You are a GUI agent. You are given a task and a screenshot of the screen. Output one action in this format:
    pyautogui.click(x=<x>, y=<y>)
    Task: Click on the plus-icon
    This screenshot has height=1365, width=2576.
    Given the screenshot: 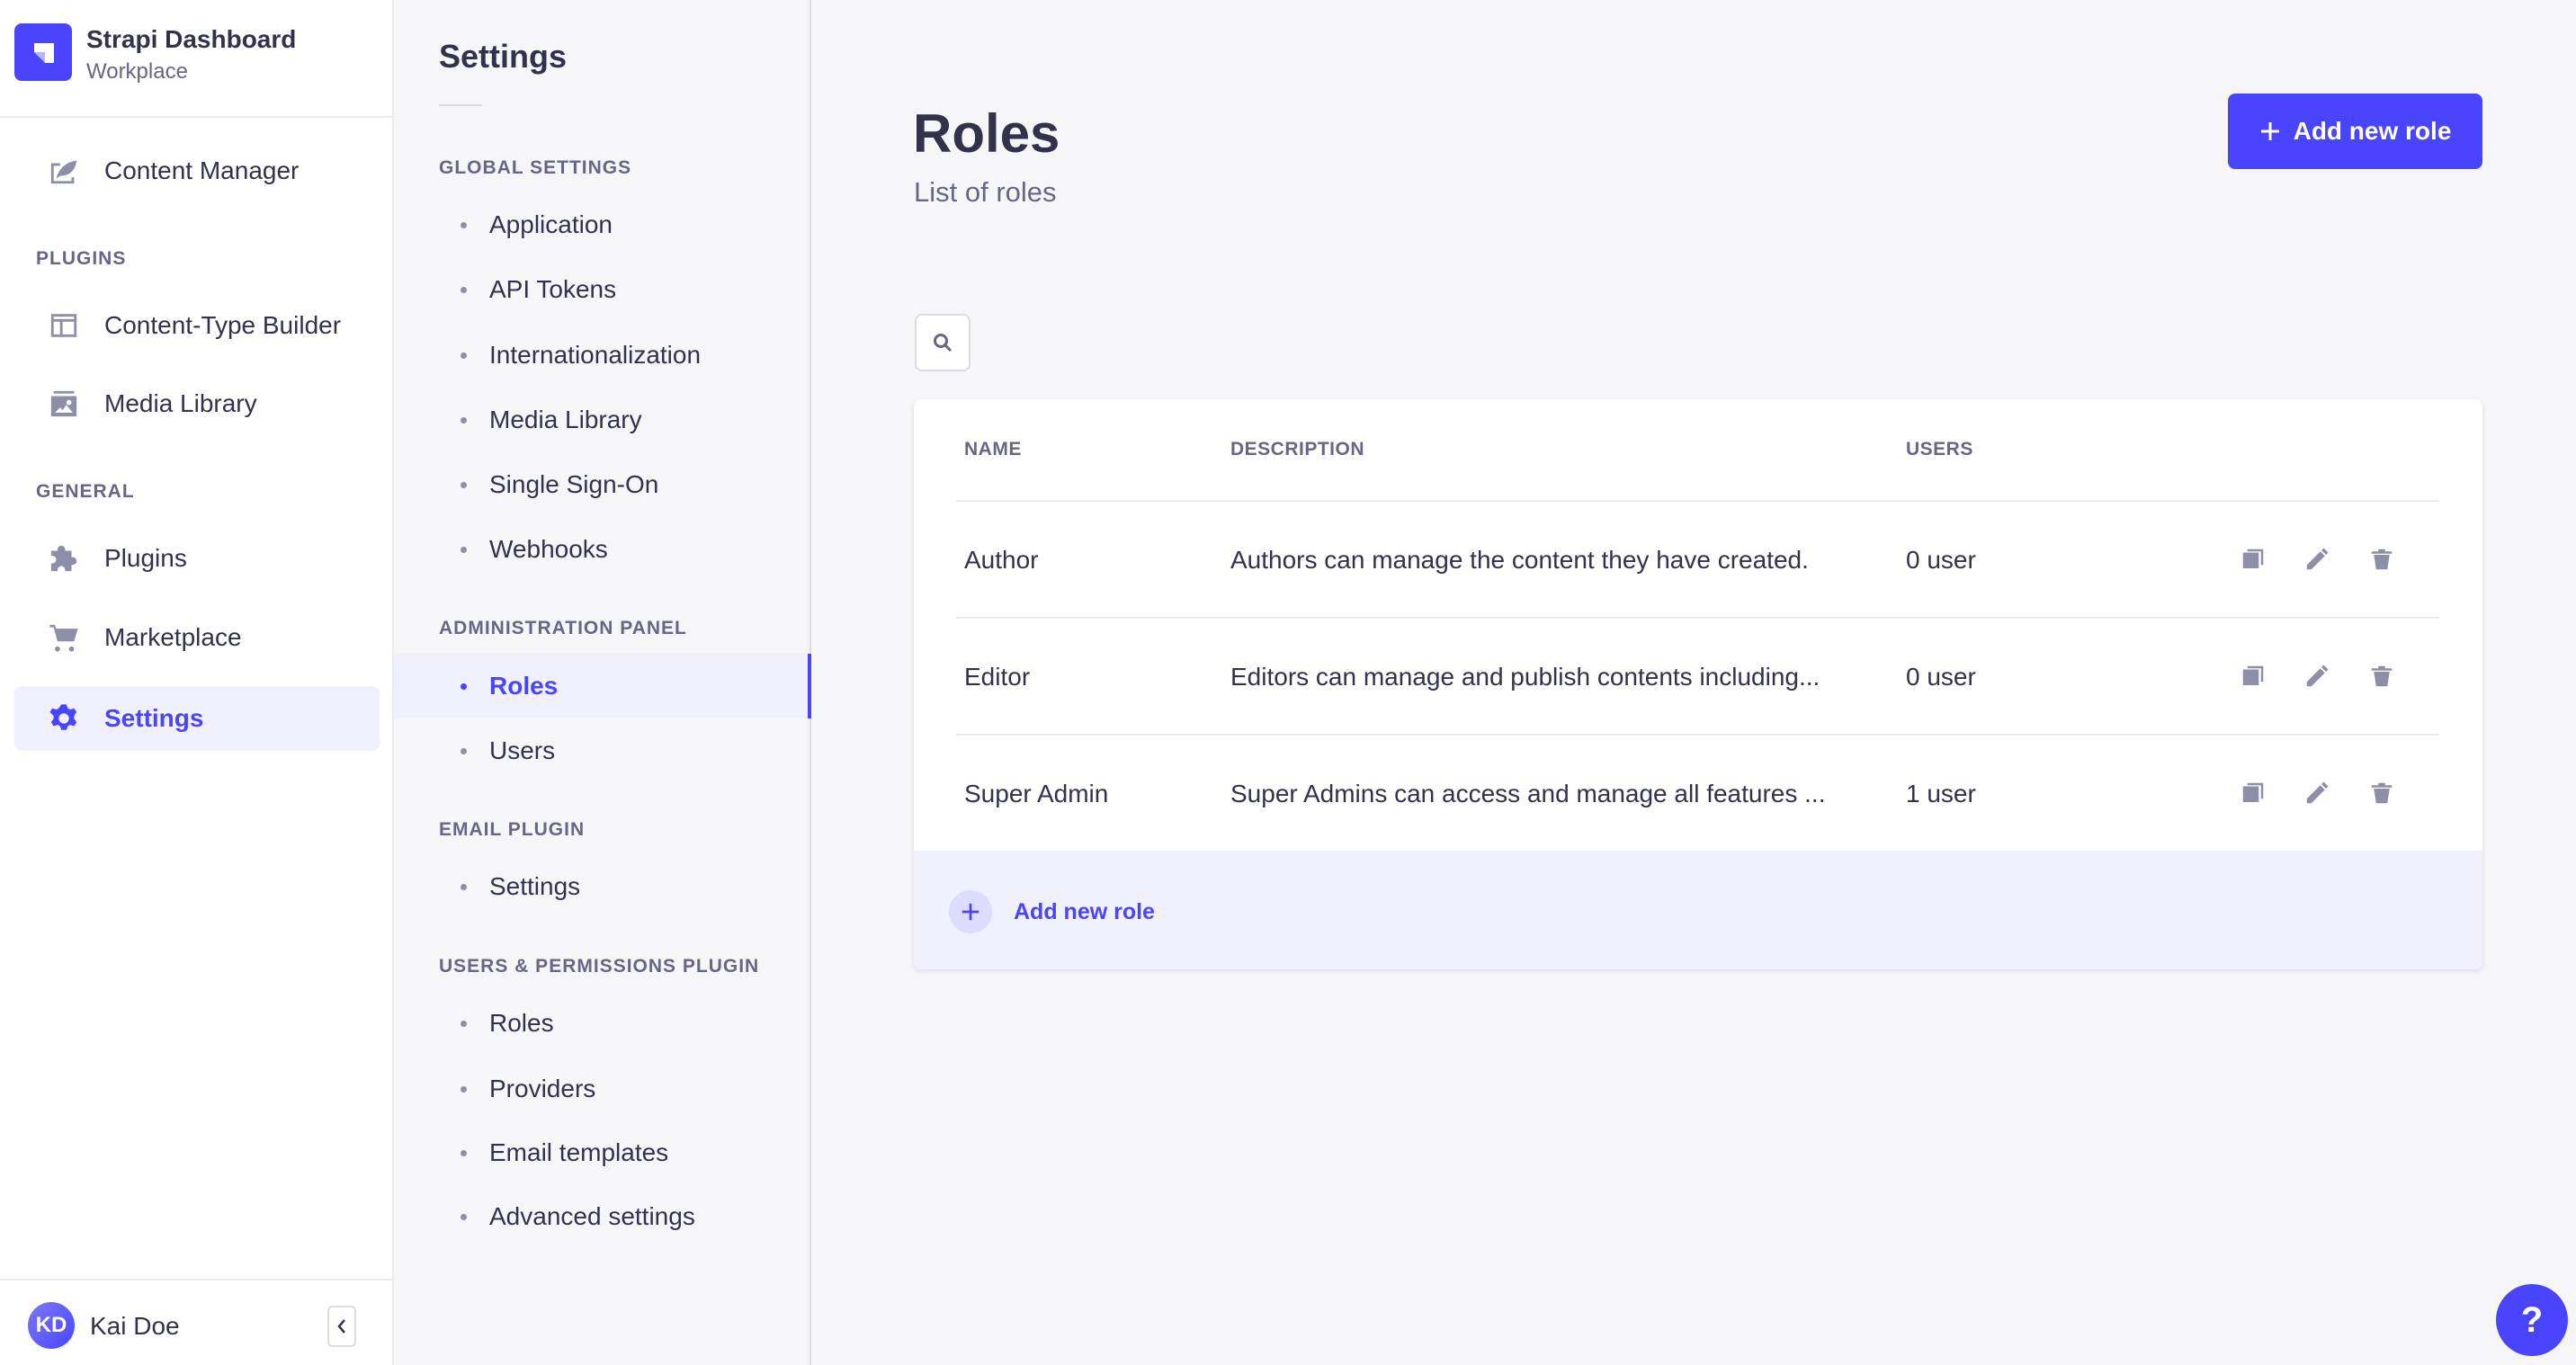 What is the action you would take?
    pyautogui.click(x=2269, y=131)
    